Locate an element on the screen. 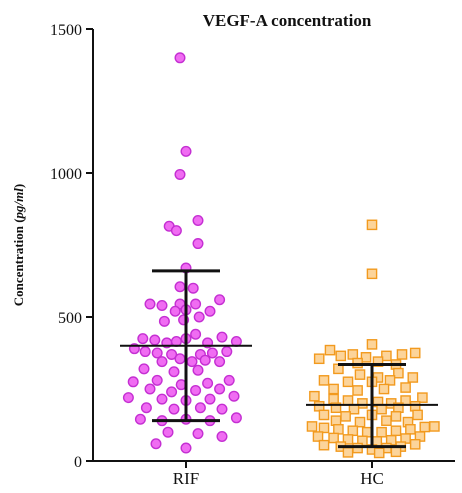 The height and width of the screenshot is (493, 462). y-tick-label: 1000 is located at coordinates (66, 174).